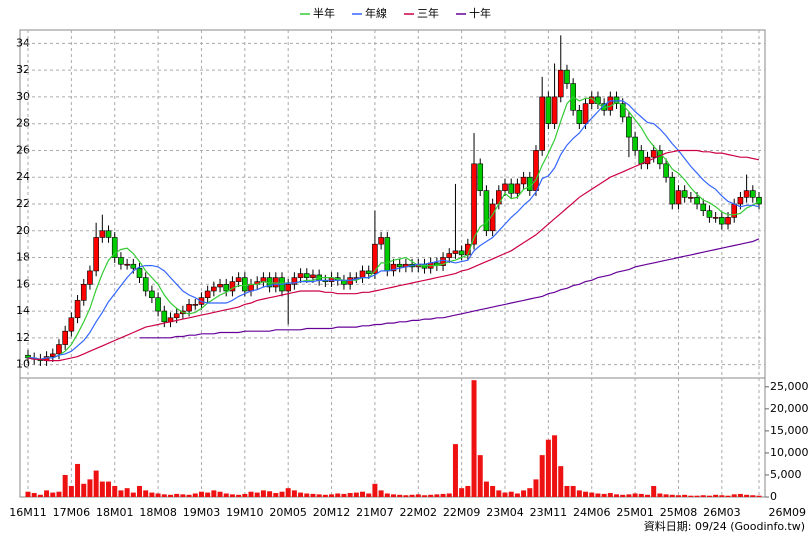  I want to click on y-tick-label: 10, so click(23, 364).